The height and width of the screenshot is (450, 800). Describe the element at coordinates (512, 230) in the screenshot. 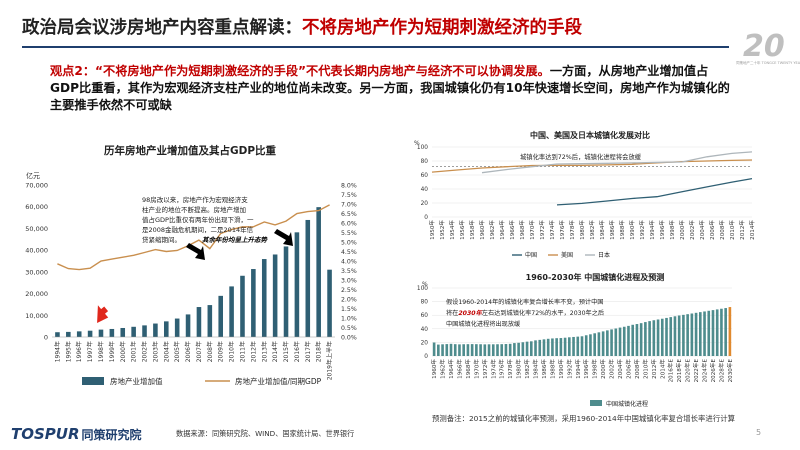

I see `x-tick-label: 1966年` at that location.